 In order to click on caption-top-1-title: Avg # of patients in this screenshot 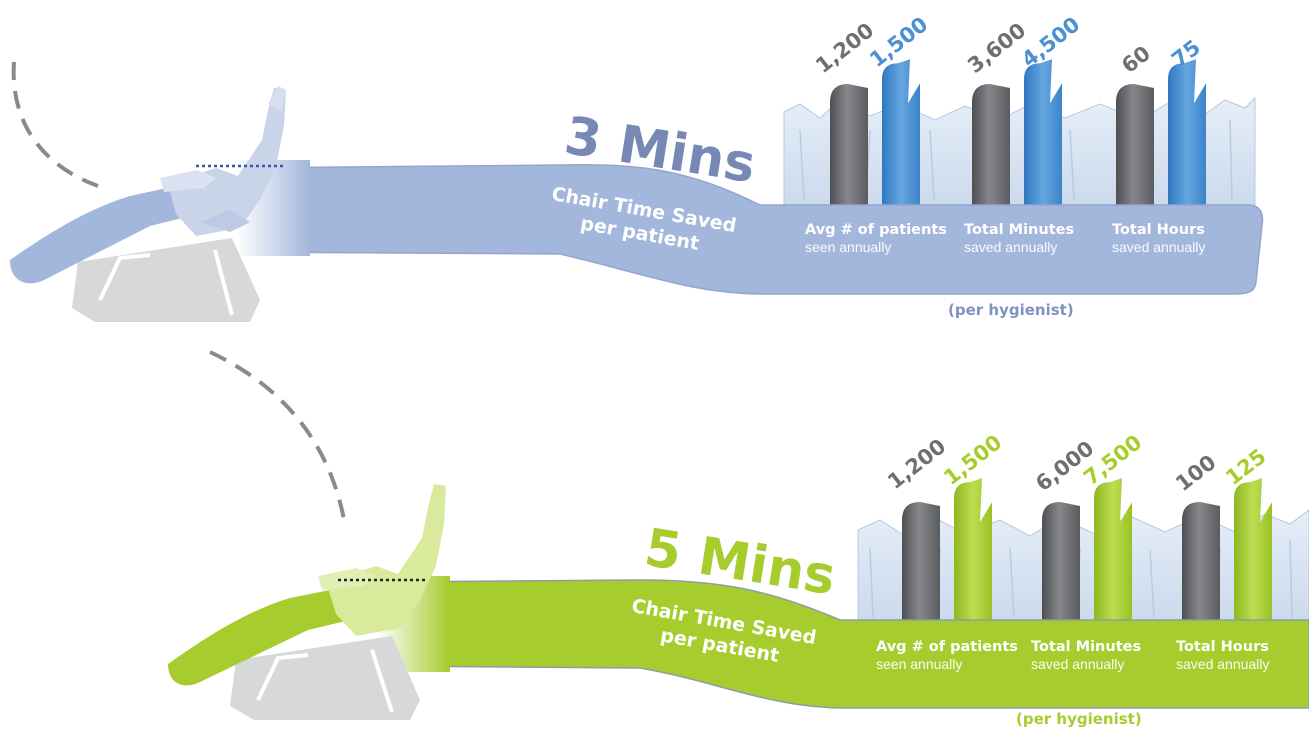, I will do `click(876, 230)`.